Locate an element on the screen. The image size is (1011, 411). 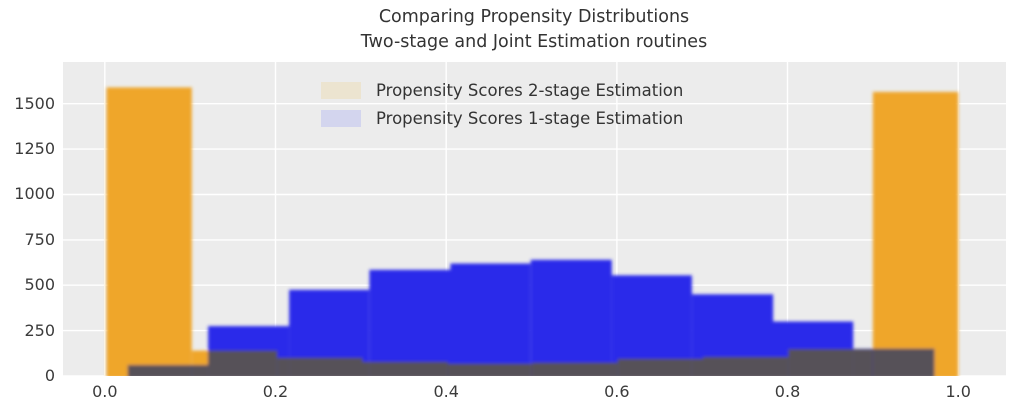
legend-swatch-2stage is located at coordinates (341, 90).